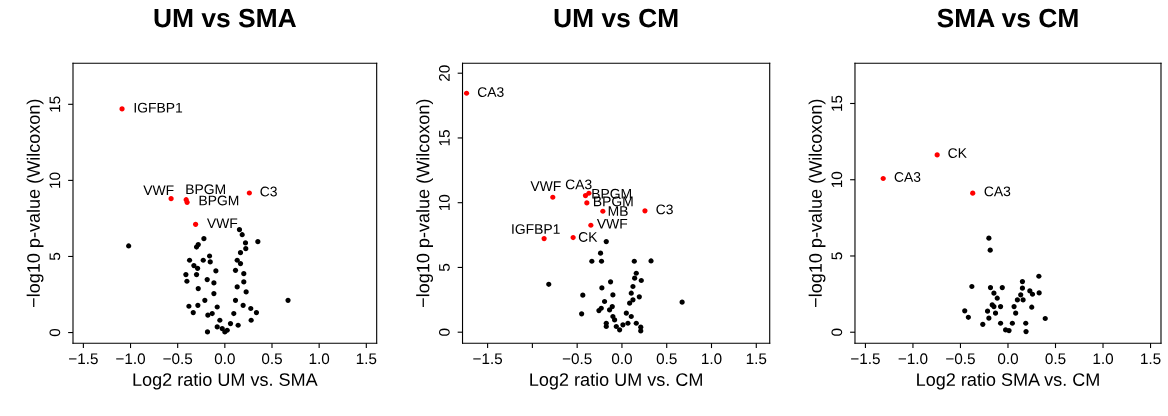 This screenshot has width=1168, height=416. What do you see at coordinates (913, 359) in the screenshot?
I see `x-tick-label: −1.0` at bounding box center [913, 359].